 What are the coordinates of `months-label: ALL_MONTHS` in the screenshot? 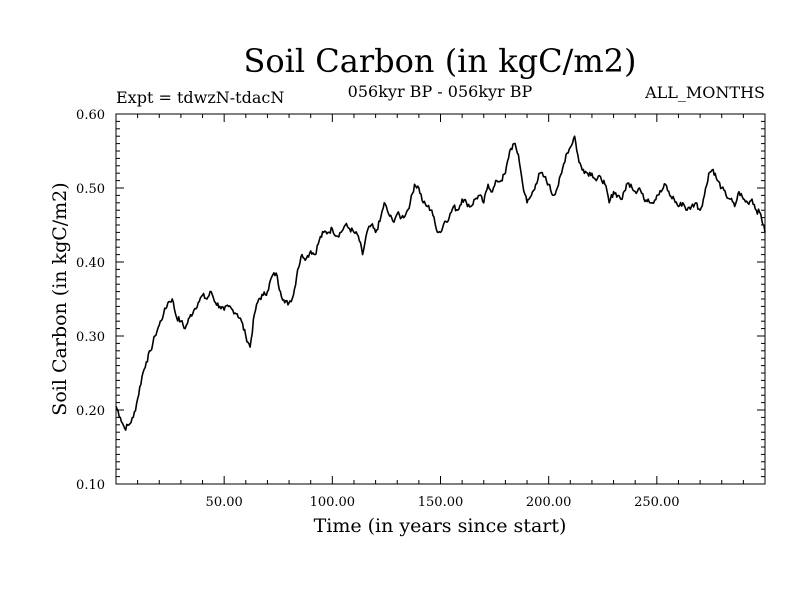 It's located at (704, 92).